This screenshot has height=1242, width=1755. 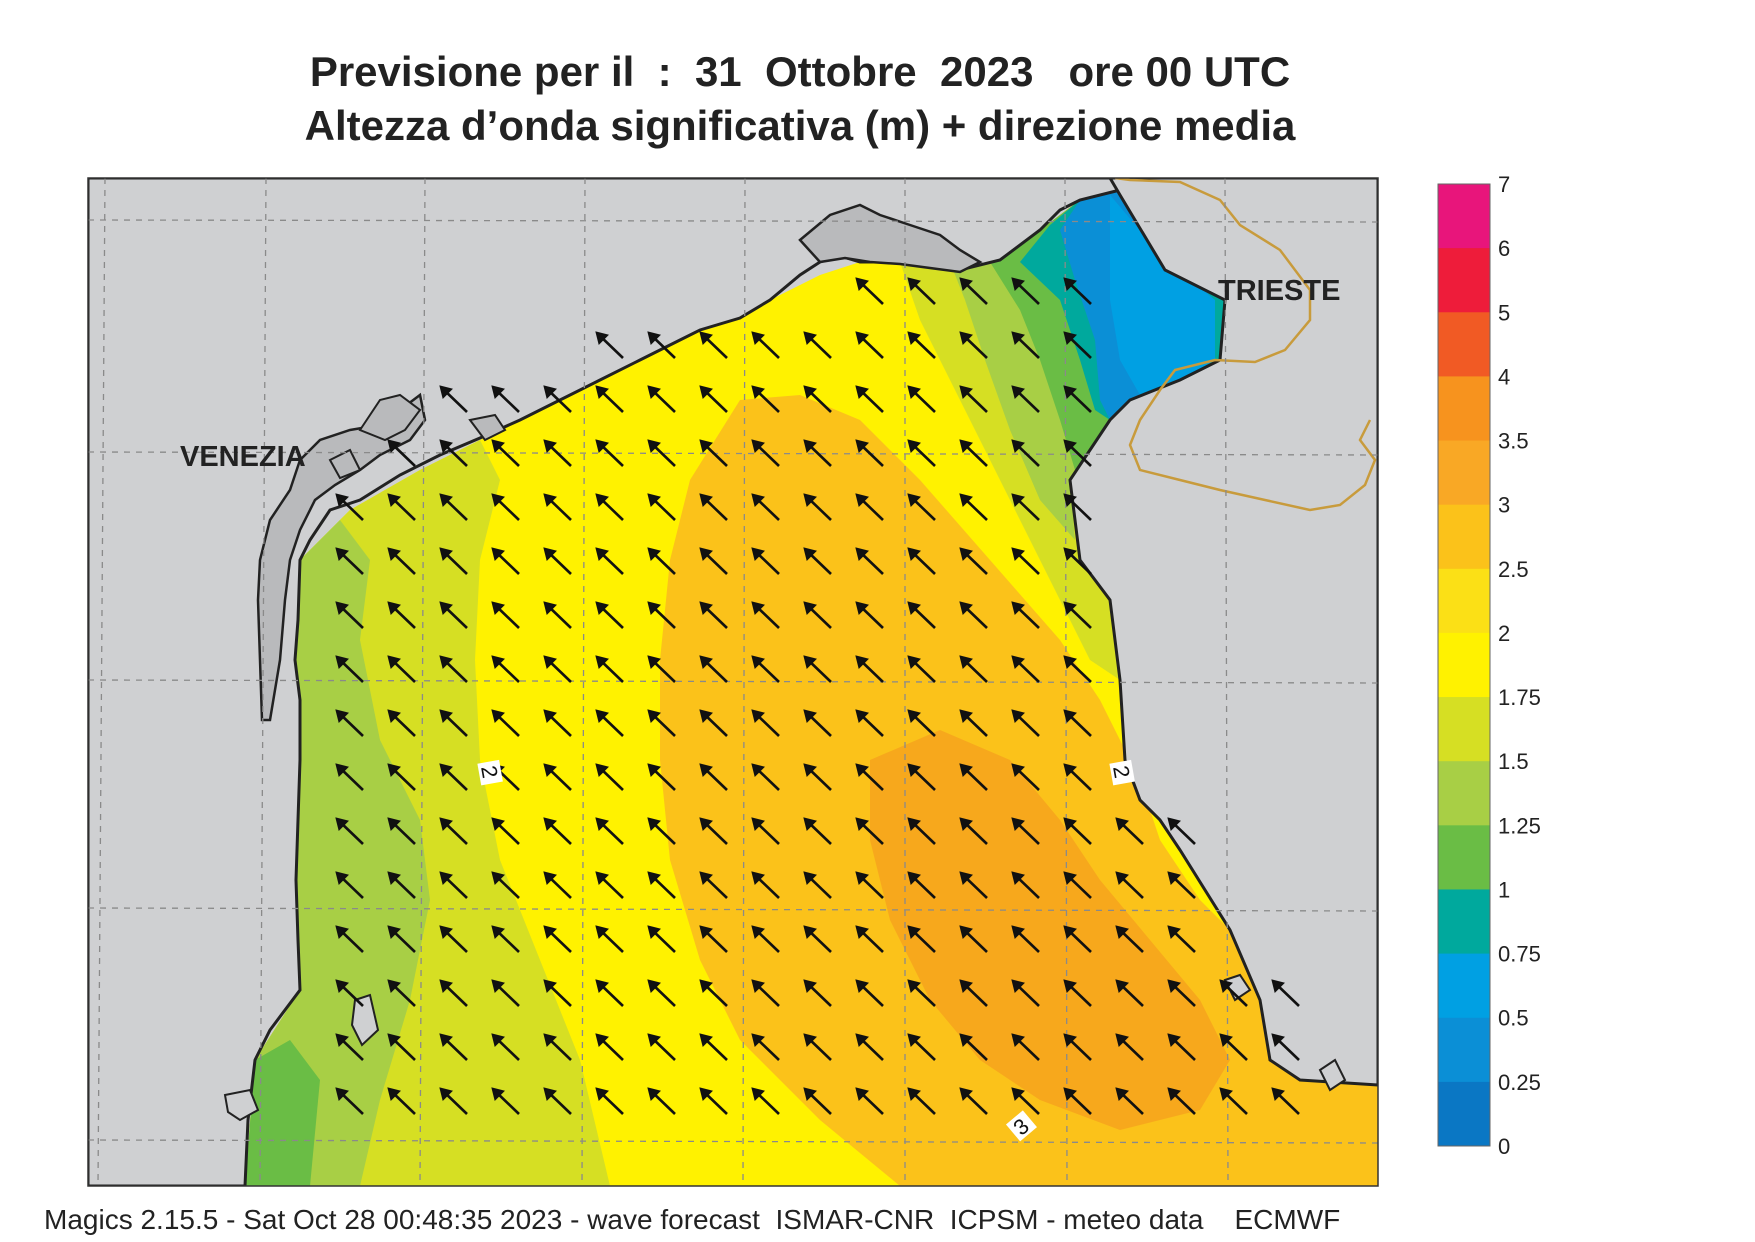 I want to click on contour-label-west: 2, so click(x=489, y=772).